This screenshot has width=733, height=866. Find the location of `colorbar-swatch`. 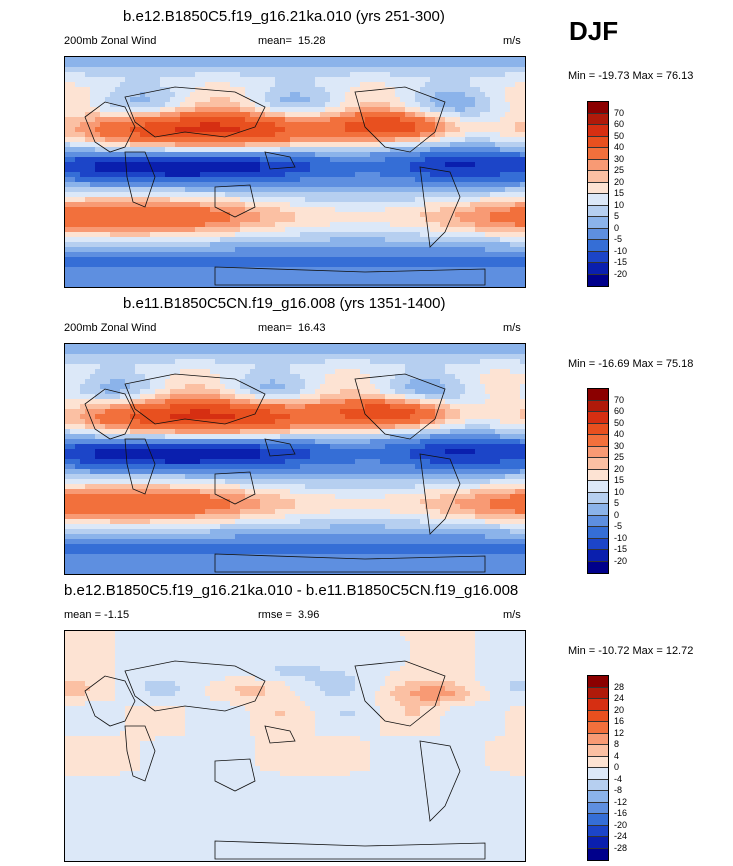

colorbar-swatch is located at coordinates (598, 200).